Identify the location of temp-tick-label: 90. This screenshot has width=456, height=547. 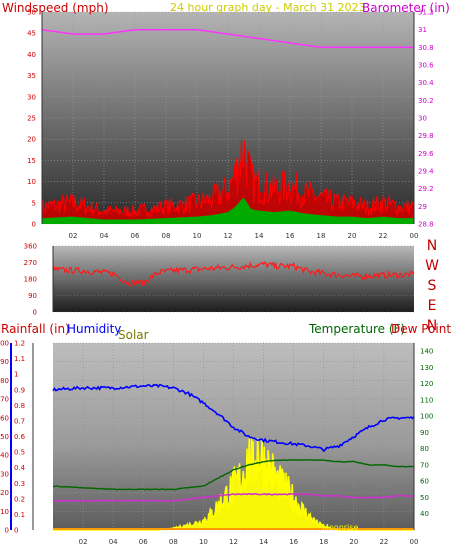
(424, 433).